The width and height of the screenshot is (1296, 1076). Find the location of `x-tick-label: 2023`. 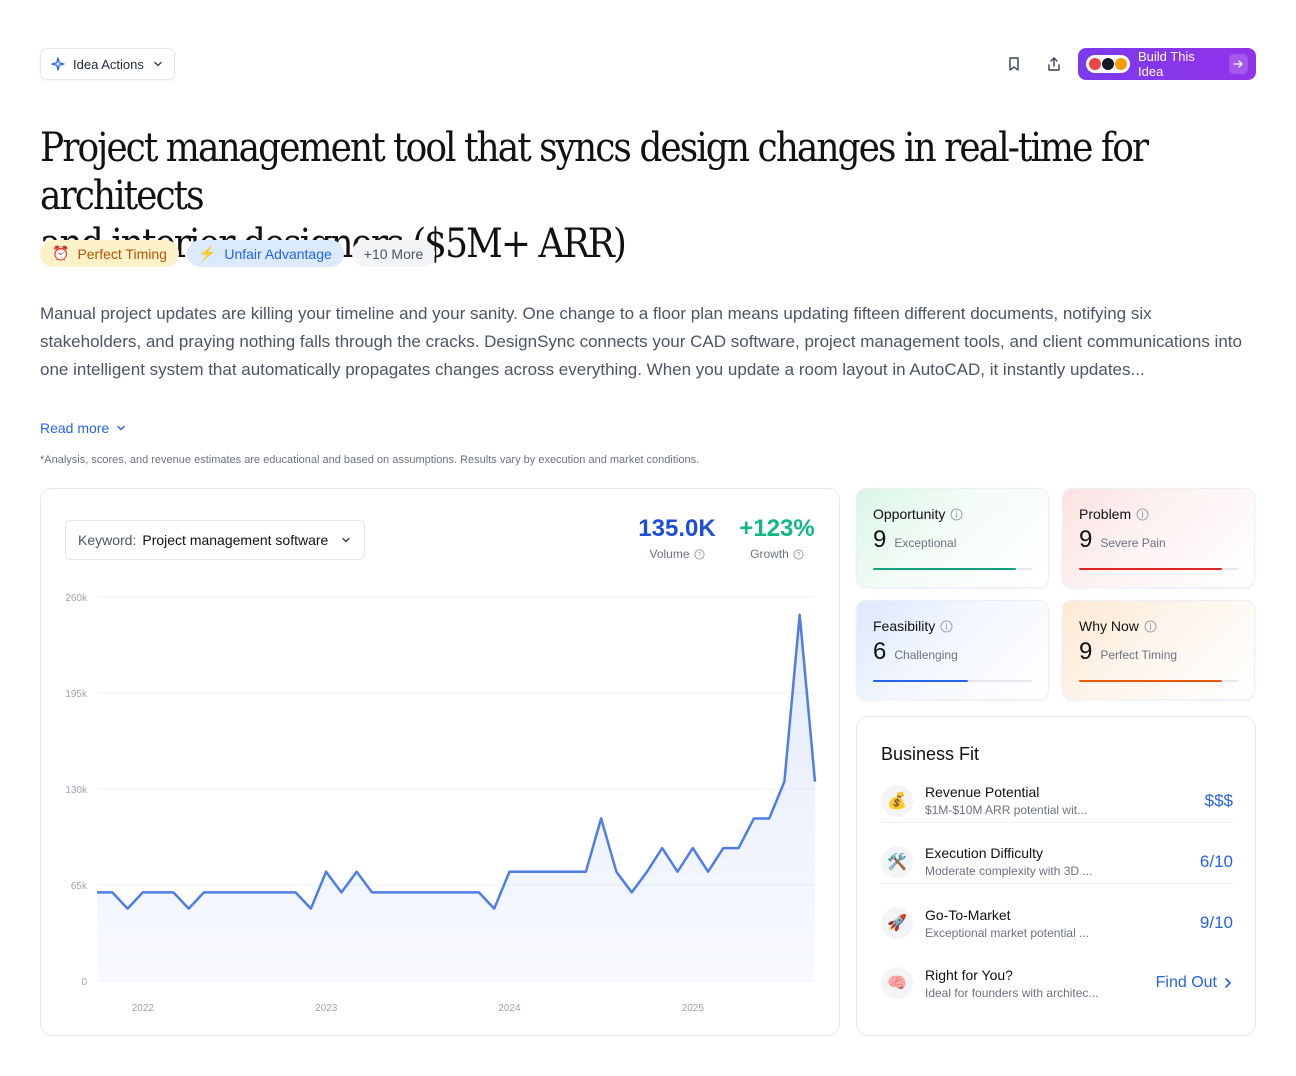

x-tick-label: 2023 is located at coordinates (326, 1008).